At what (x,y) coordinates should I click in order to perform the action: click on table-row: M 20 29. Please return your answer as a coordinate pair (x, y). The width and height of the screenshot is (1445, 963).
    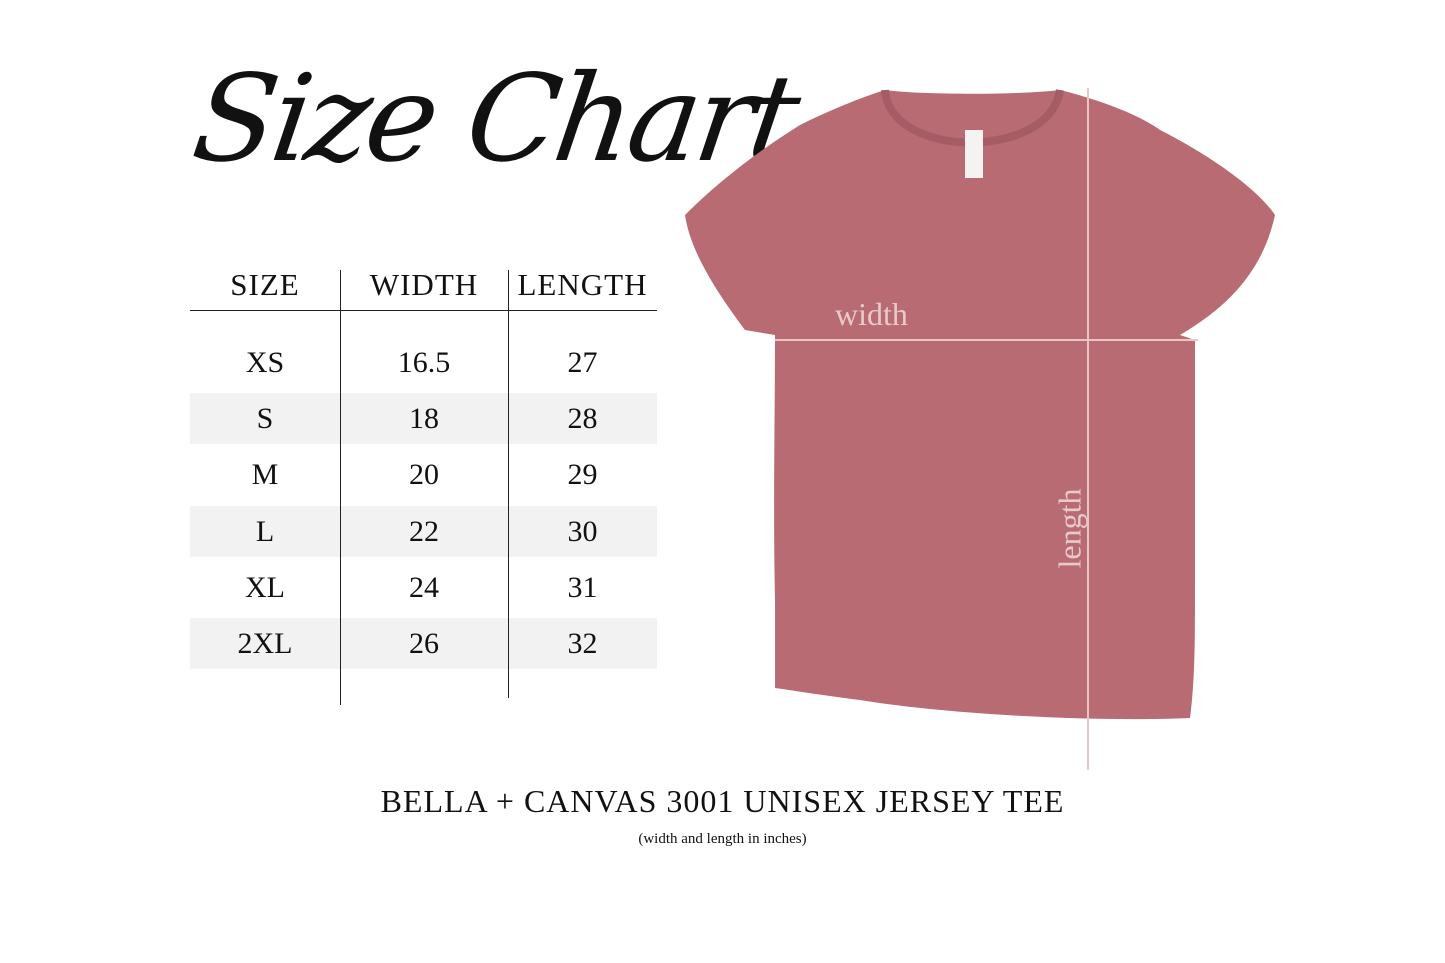
    Looking at the image, I should click on (423, 474).